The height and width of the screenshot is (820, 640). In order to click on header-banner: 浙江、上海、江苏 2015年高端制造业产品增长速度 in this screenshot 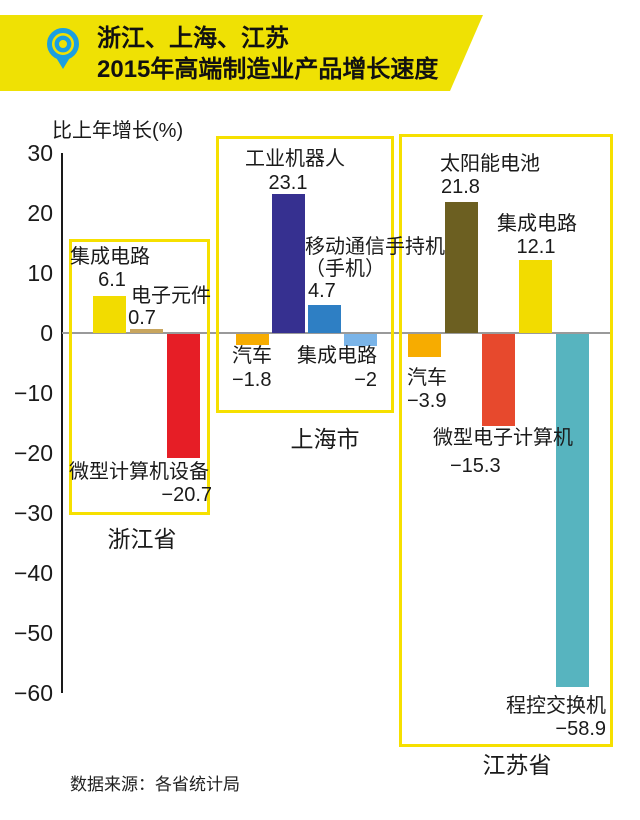, I will do `click(241, 53)`.